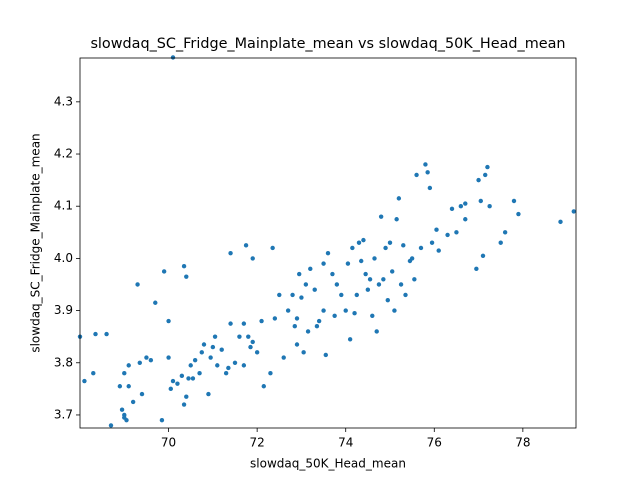  What do you see at coordinates (63, 362) in the screenshot?
I see `y-tick-label: 3.8` at bounding box center [63, 362].